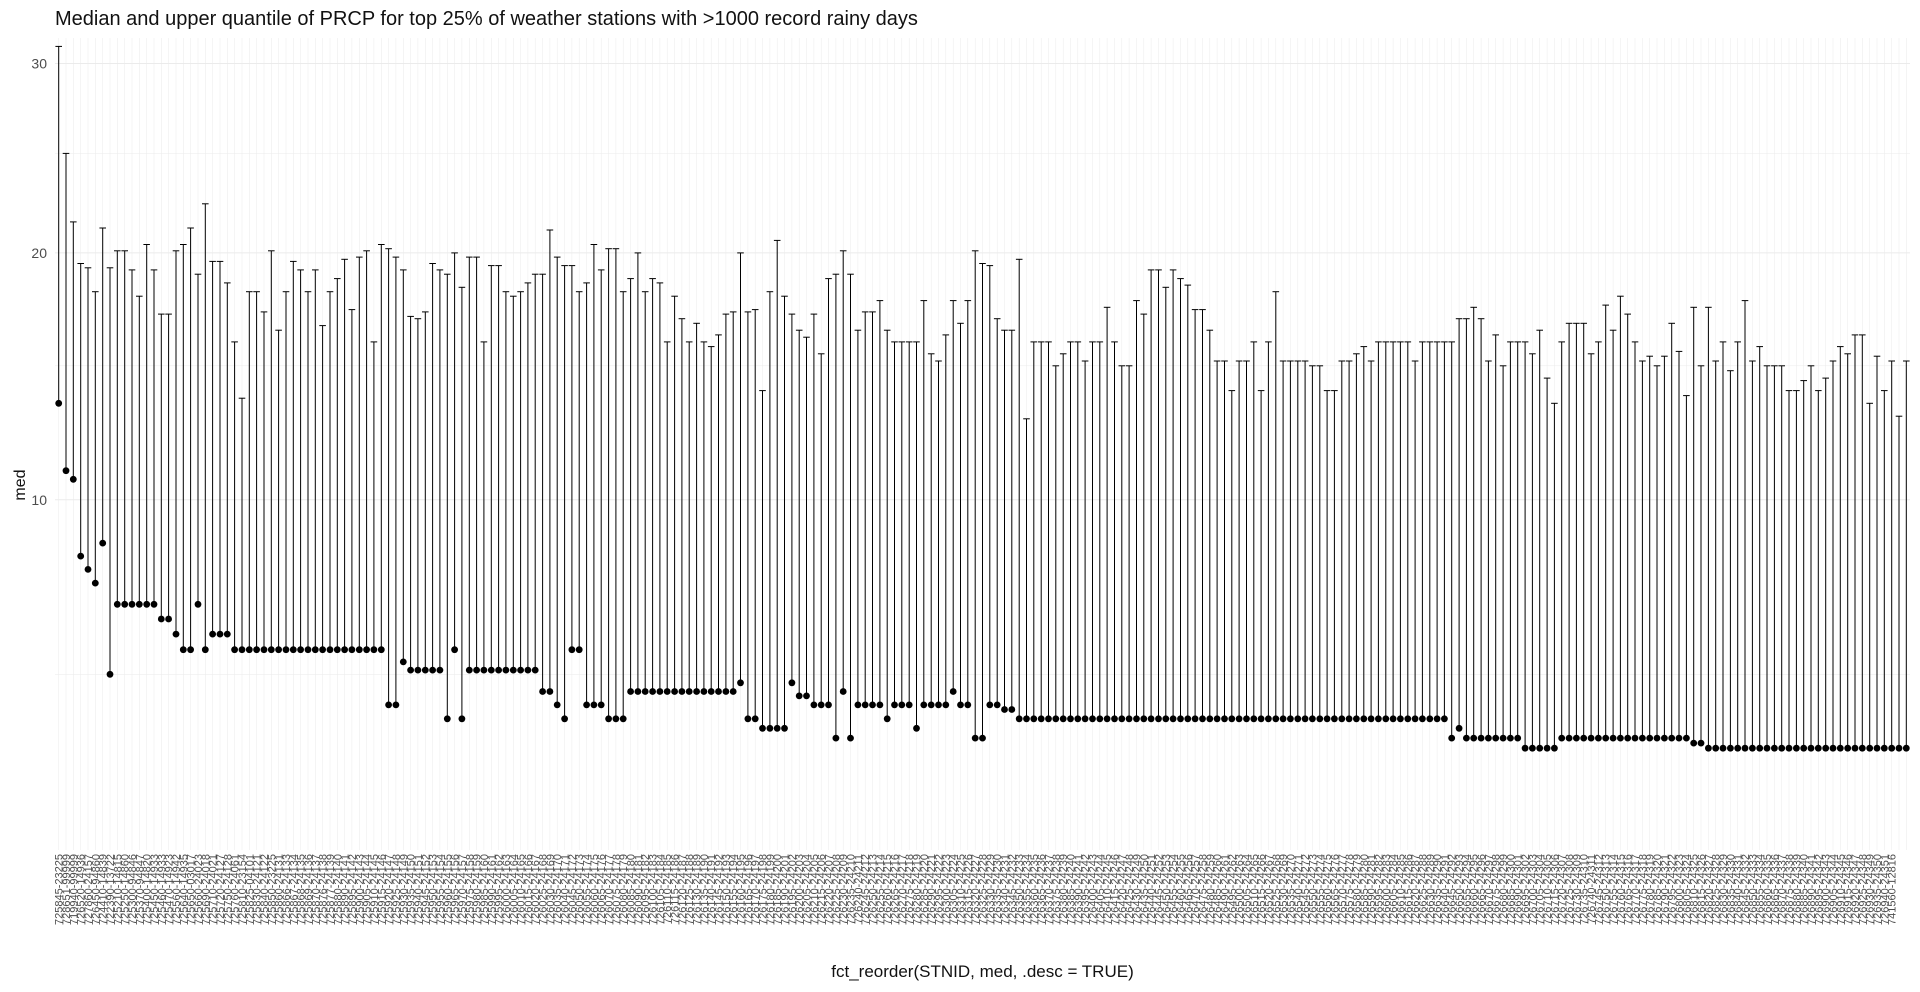  Describe the element at coordinates (1585, 889) in the screenshot. I see `x-tick-label: 726735-24310` at that location.